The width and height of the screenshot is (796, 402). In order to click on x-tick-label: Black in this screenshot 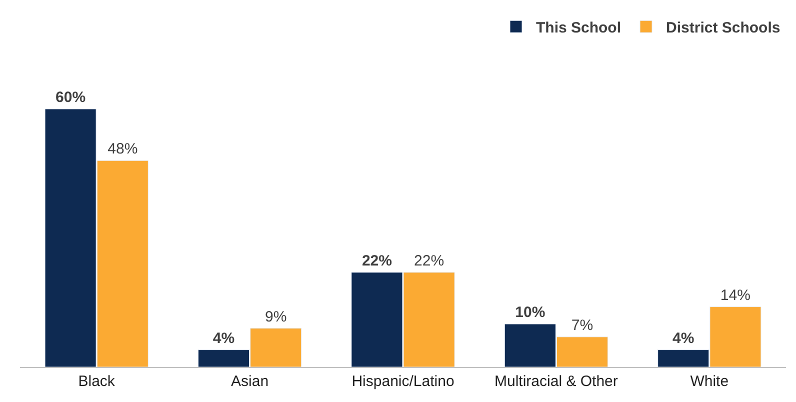, I will do `click(97, 381)`.